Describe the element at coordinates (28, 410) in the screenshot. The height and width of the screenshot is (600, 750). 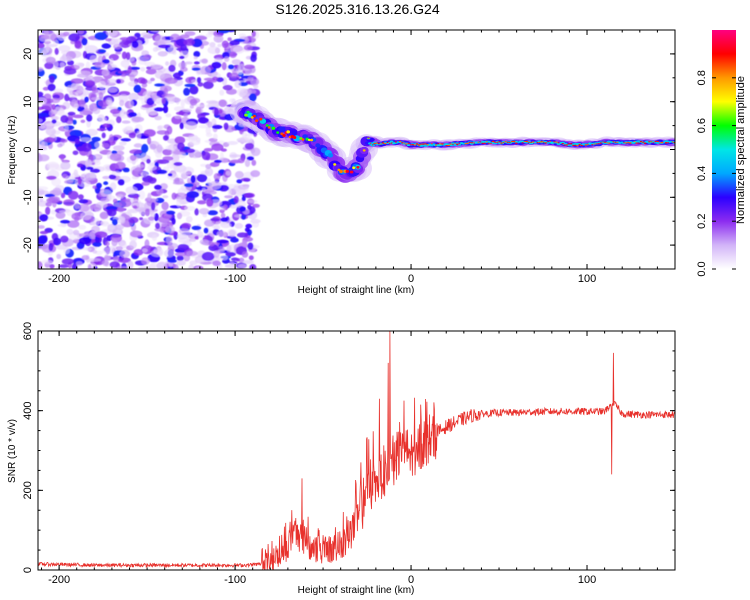
I see `y-tick-label: 400` at that location.